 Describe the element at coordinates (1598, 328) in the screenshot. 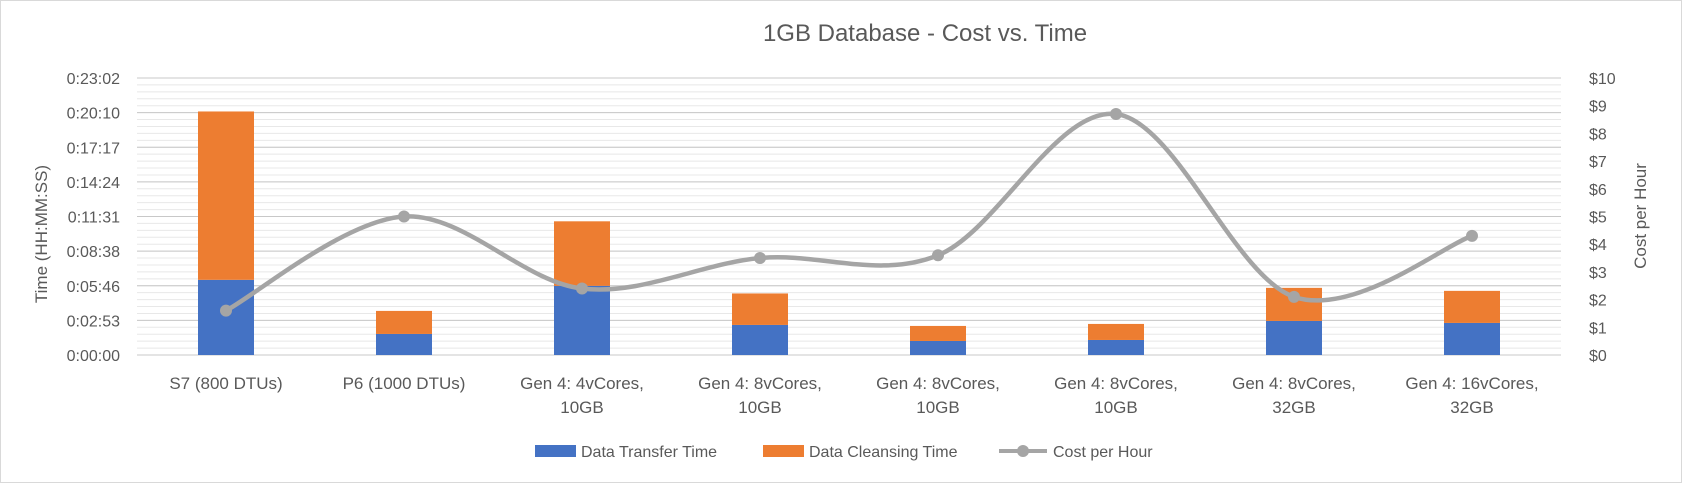

I see `right-tick-label: $1` at that location.